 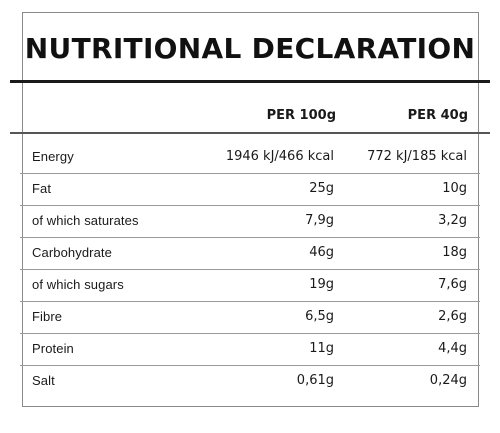 I want to click on value-per-40g: 3,2g, so click(x=452, y=220).